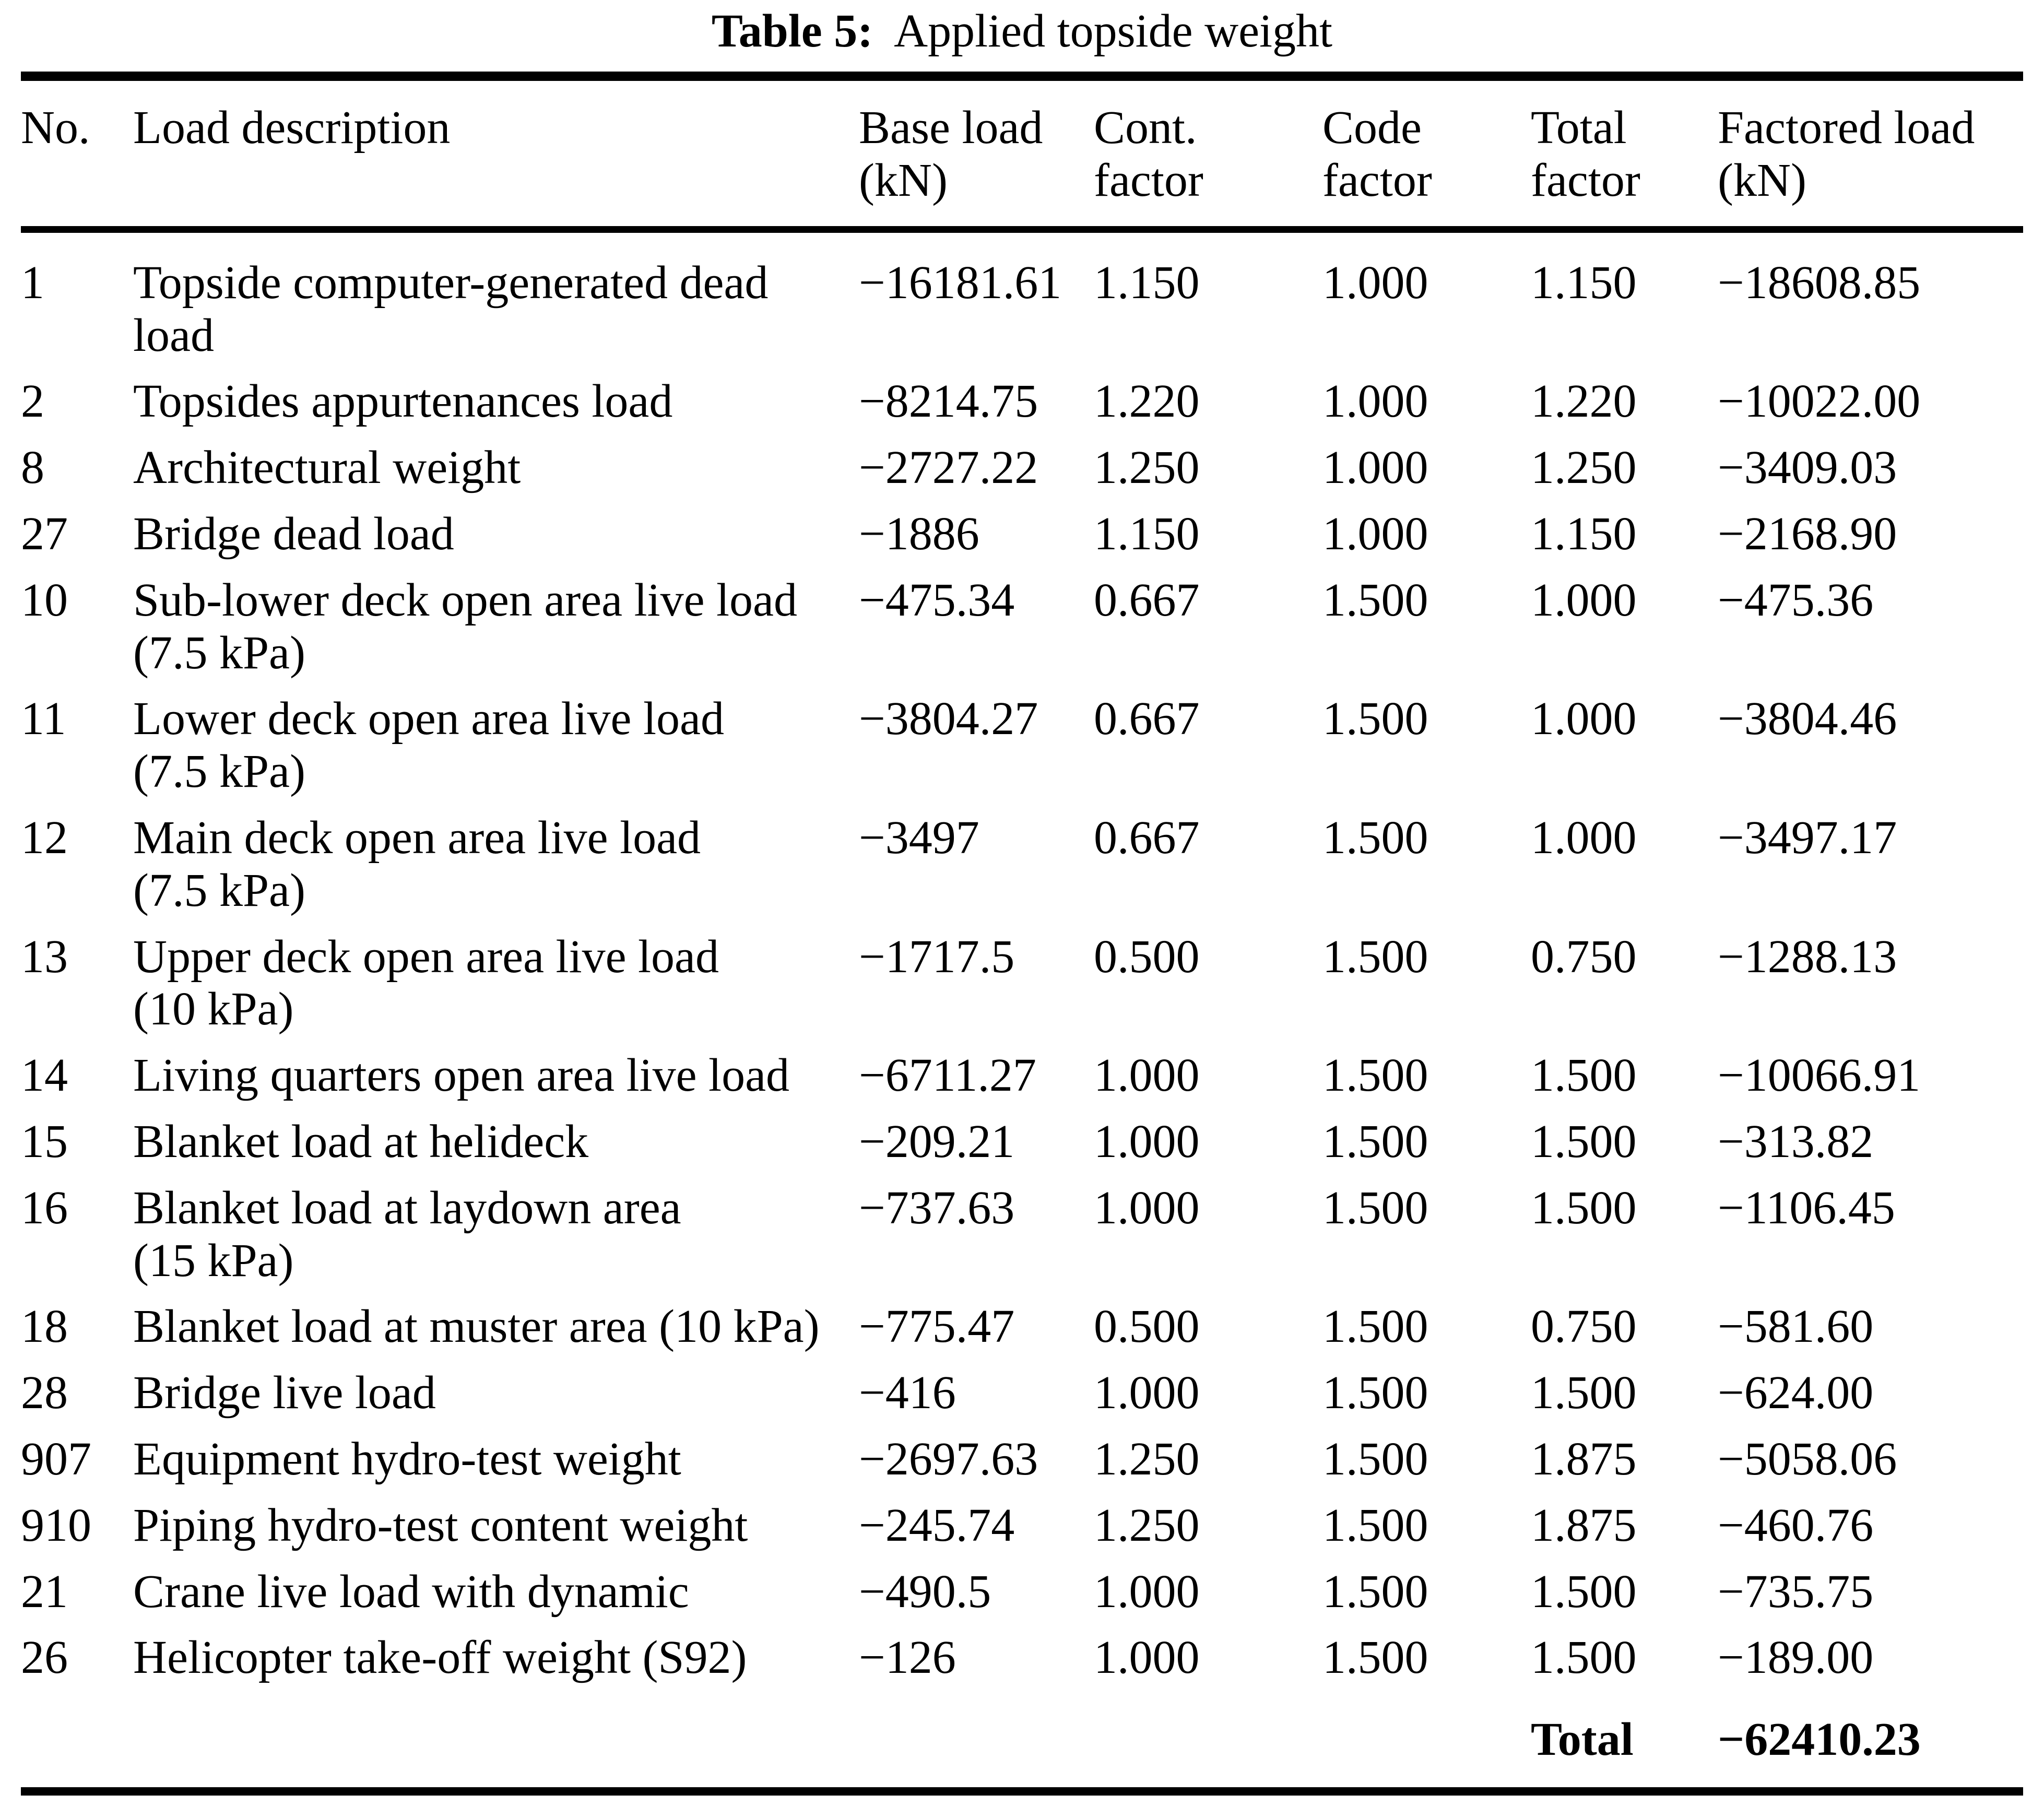 The height and width of the screenshot is (1806, 2044). What do you see at coordinates (32, 401) in the screenshot?
I see `cell-no: 2` at bounding box center [32, 401].